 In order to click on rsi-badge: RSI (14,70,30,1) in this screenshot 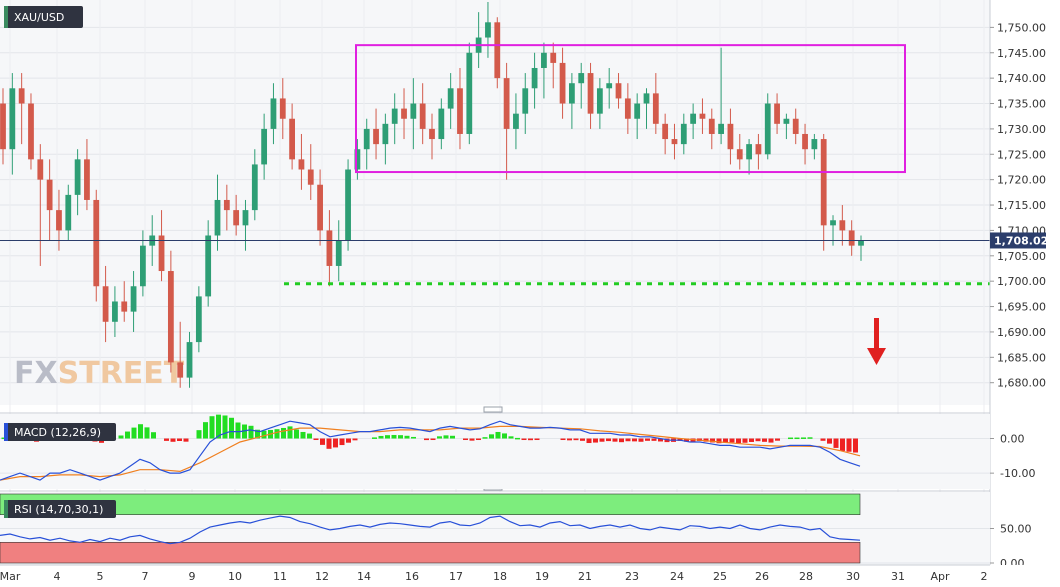, I will do `click(60, 509)`.